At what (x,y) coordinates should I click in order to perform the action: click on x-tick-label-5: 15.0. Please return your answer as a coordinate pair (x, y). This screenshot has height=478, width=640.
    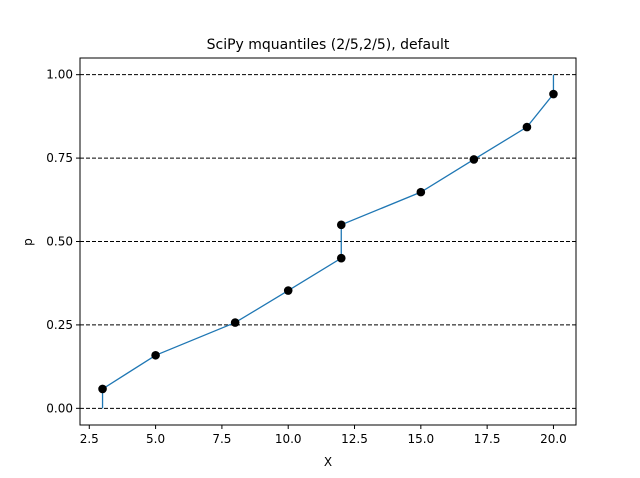
    Looking at the image, I should click on (420, 439).